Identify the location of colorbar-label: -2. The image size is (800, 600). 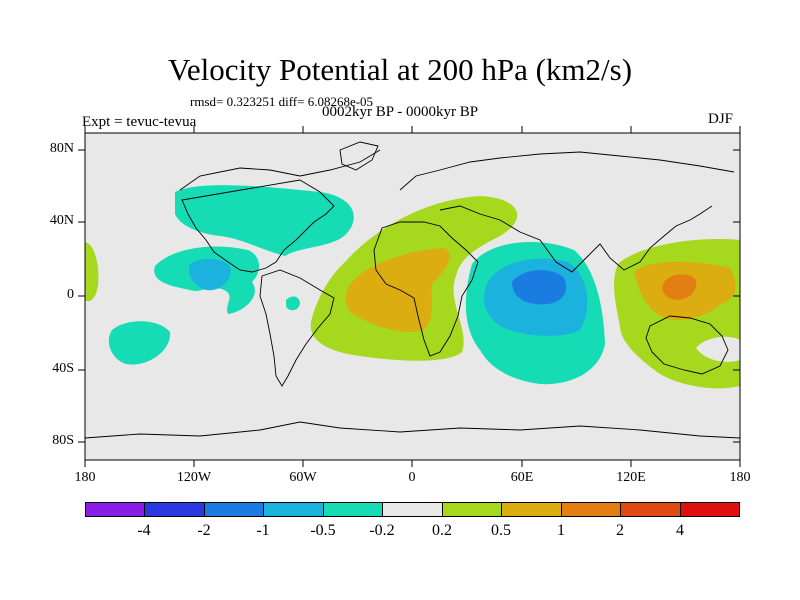
(204, 530).